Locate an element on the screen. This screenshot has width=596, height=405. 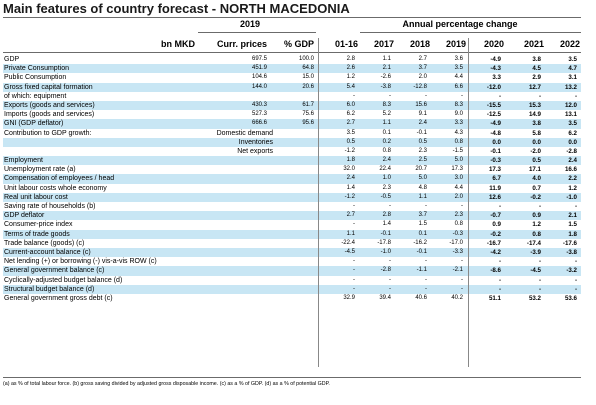
row-label: Terms of trade goods is located at coordinates (37, 234).